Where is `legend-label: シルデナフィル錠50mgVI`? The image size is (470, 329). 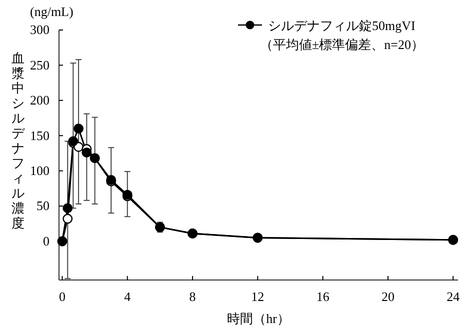 legend-label: シルデナフィル錠50mgVI is located at coordinates (342, 25).